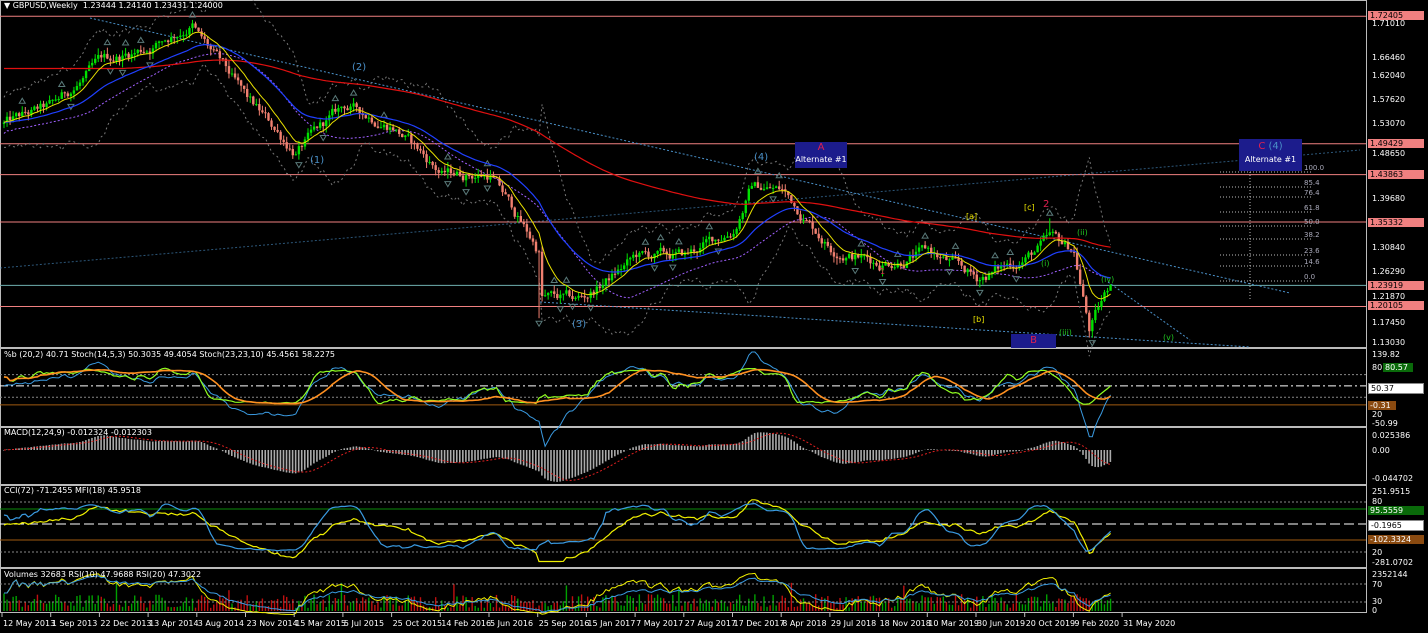 This screenshot has height=633, width=1428. What do you see at coordinates (272, 623) in the screenshot?
I see `time-tick-label: 23 Nov 2014` at bounding box center [272, 623].